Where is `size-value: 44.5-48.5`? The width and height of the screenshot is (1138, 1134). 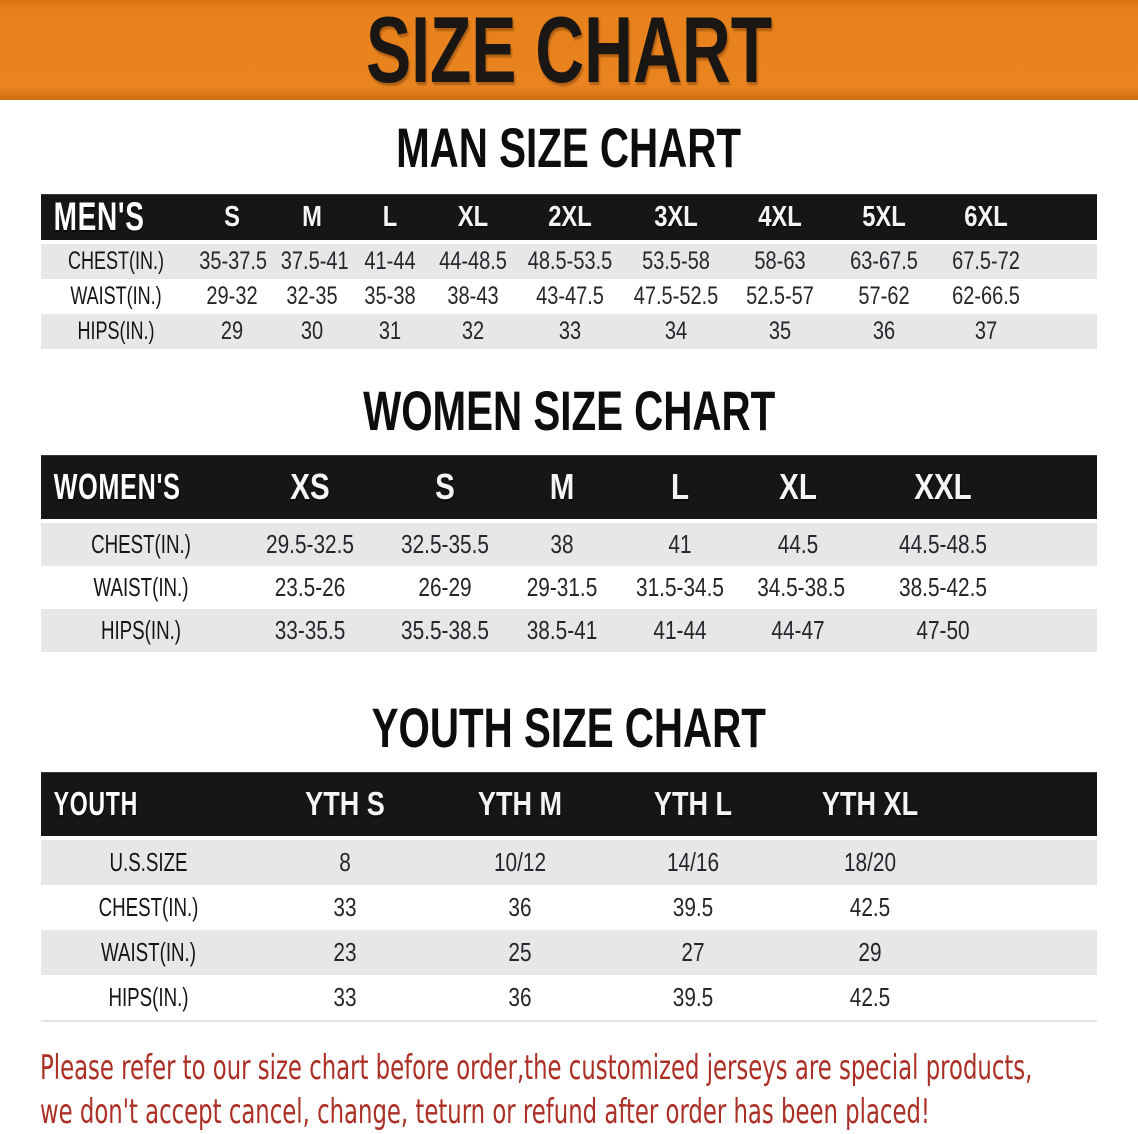
size-value: 44.5-48.5 is located at coordinates (943, 544).